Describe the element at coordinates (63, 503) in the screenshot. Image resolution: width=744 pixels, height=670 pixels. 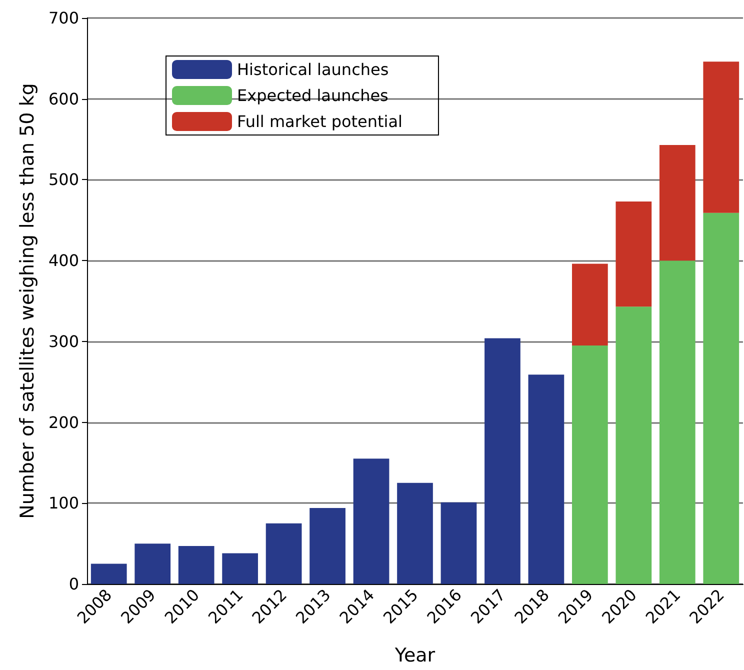
I see `y-tick-label: 100` at that location.